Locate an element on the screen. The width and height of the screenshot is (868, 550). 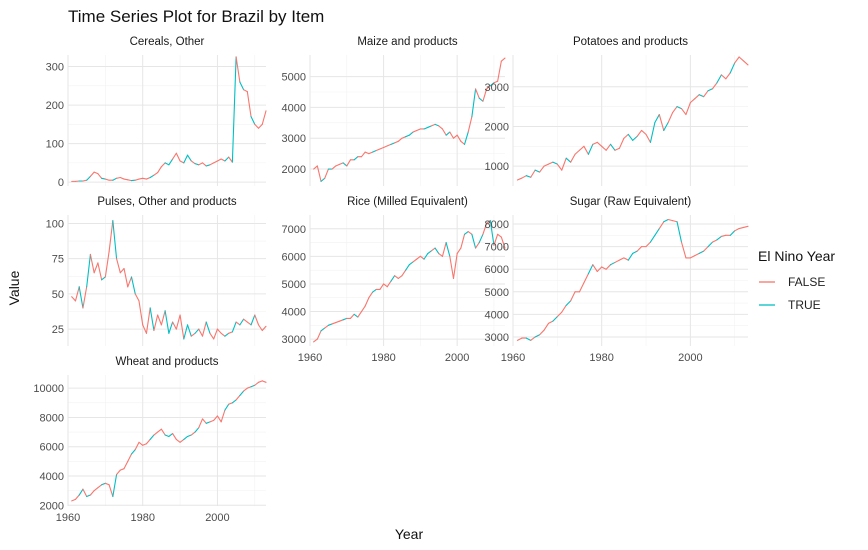
y-tick-label: 200 is located at coordinates (55, 106).